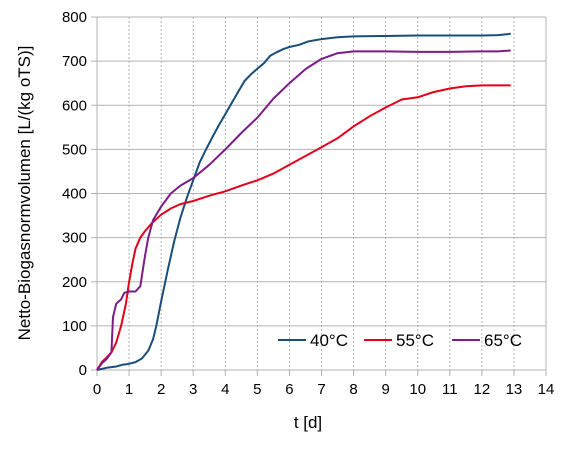 The height and width of the screenshot is (454, 567). Describe the element at coordinates (546, 389) in the screenshot. I see `x-tick-label: 14` at that location.